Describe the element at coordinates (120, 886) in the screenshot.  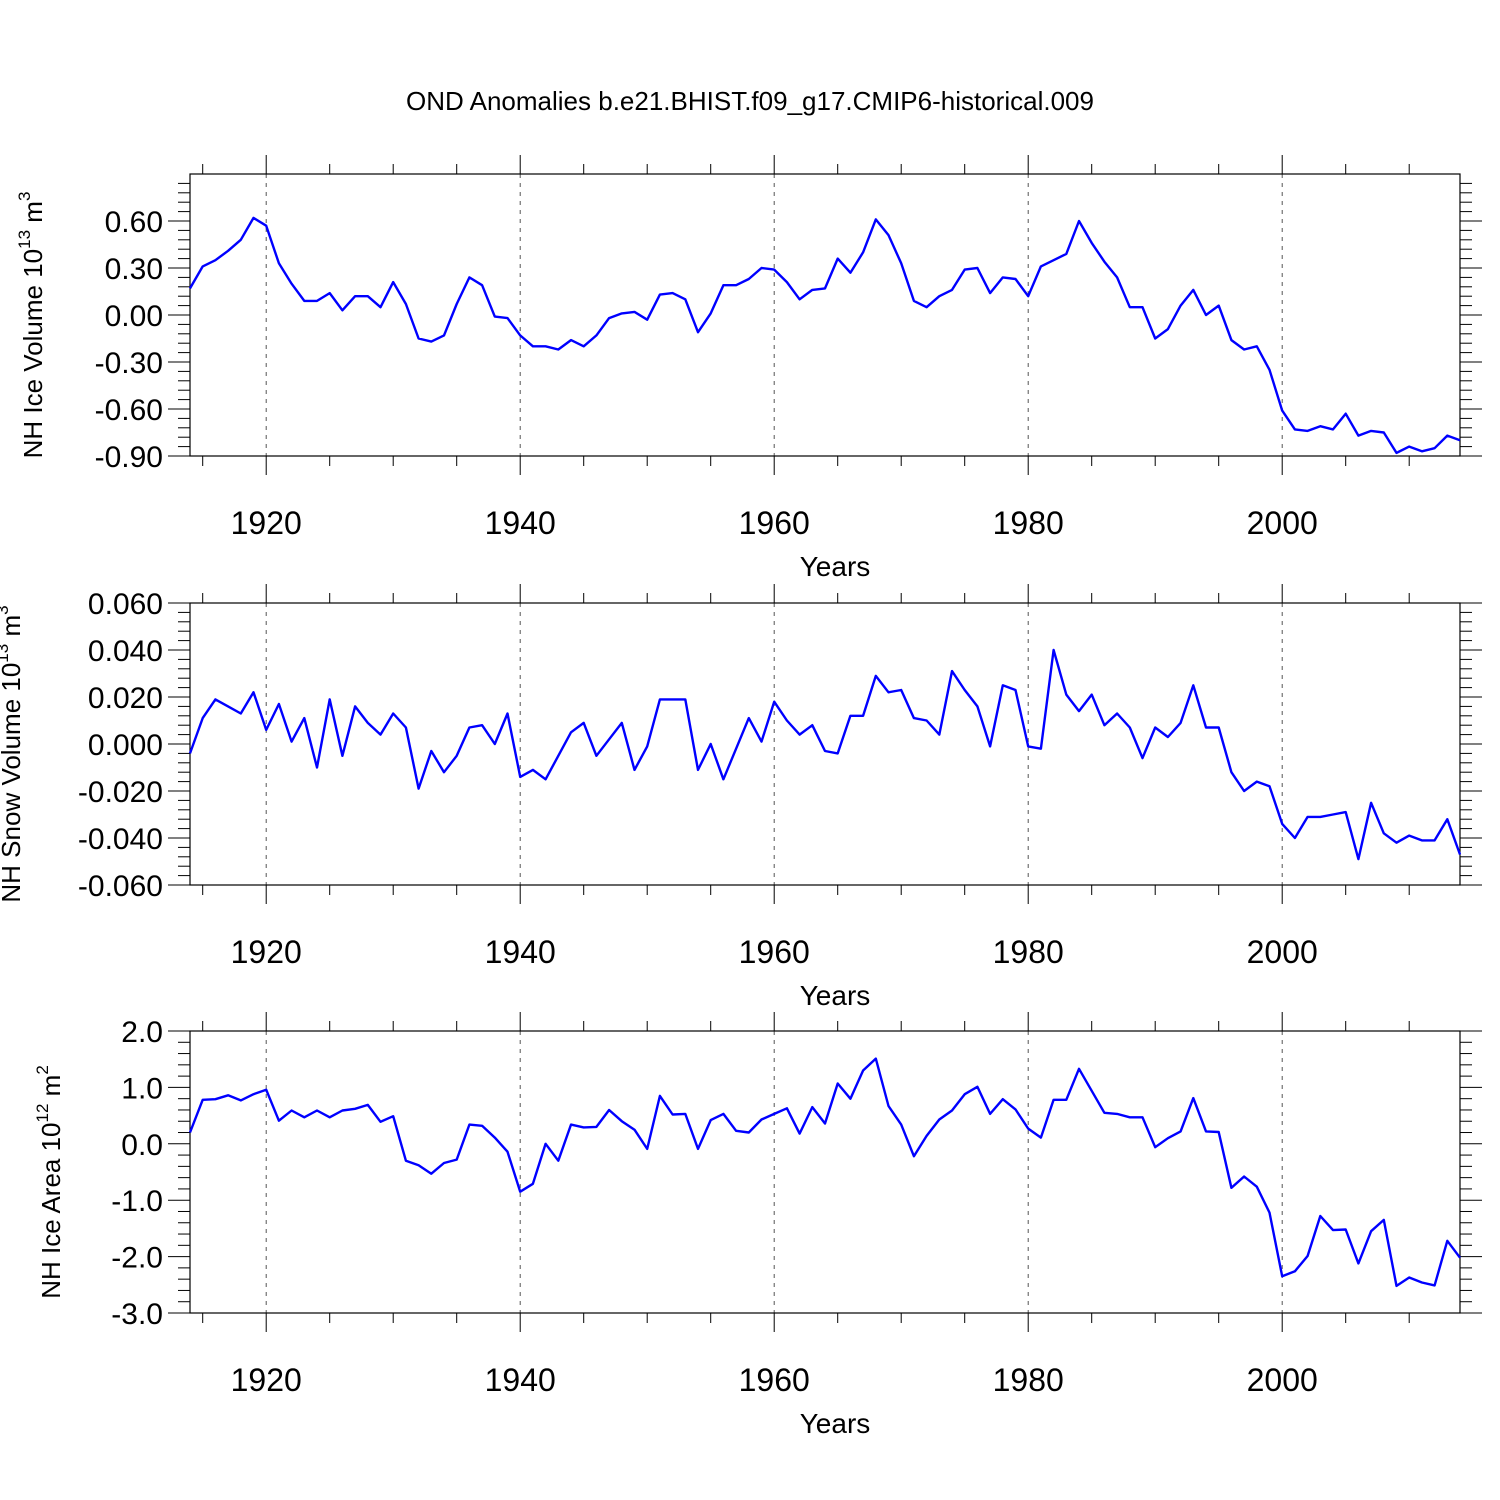
I see `y-tick-label: -0.060` at that location.